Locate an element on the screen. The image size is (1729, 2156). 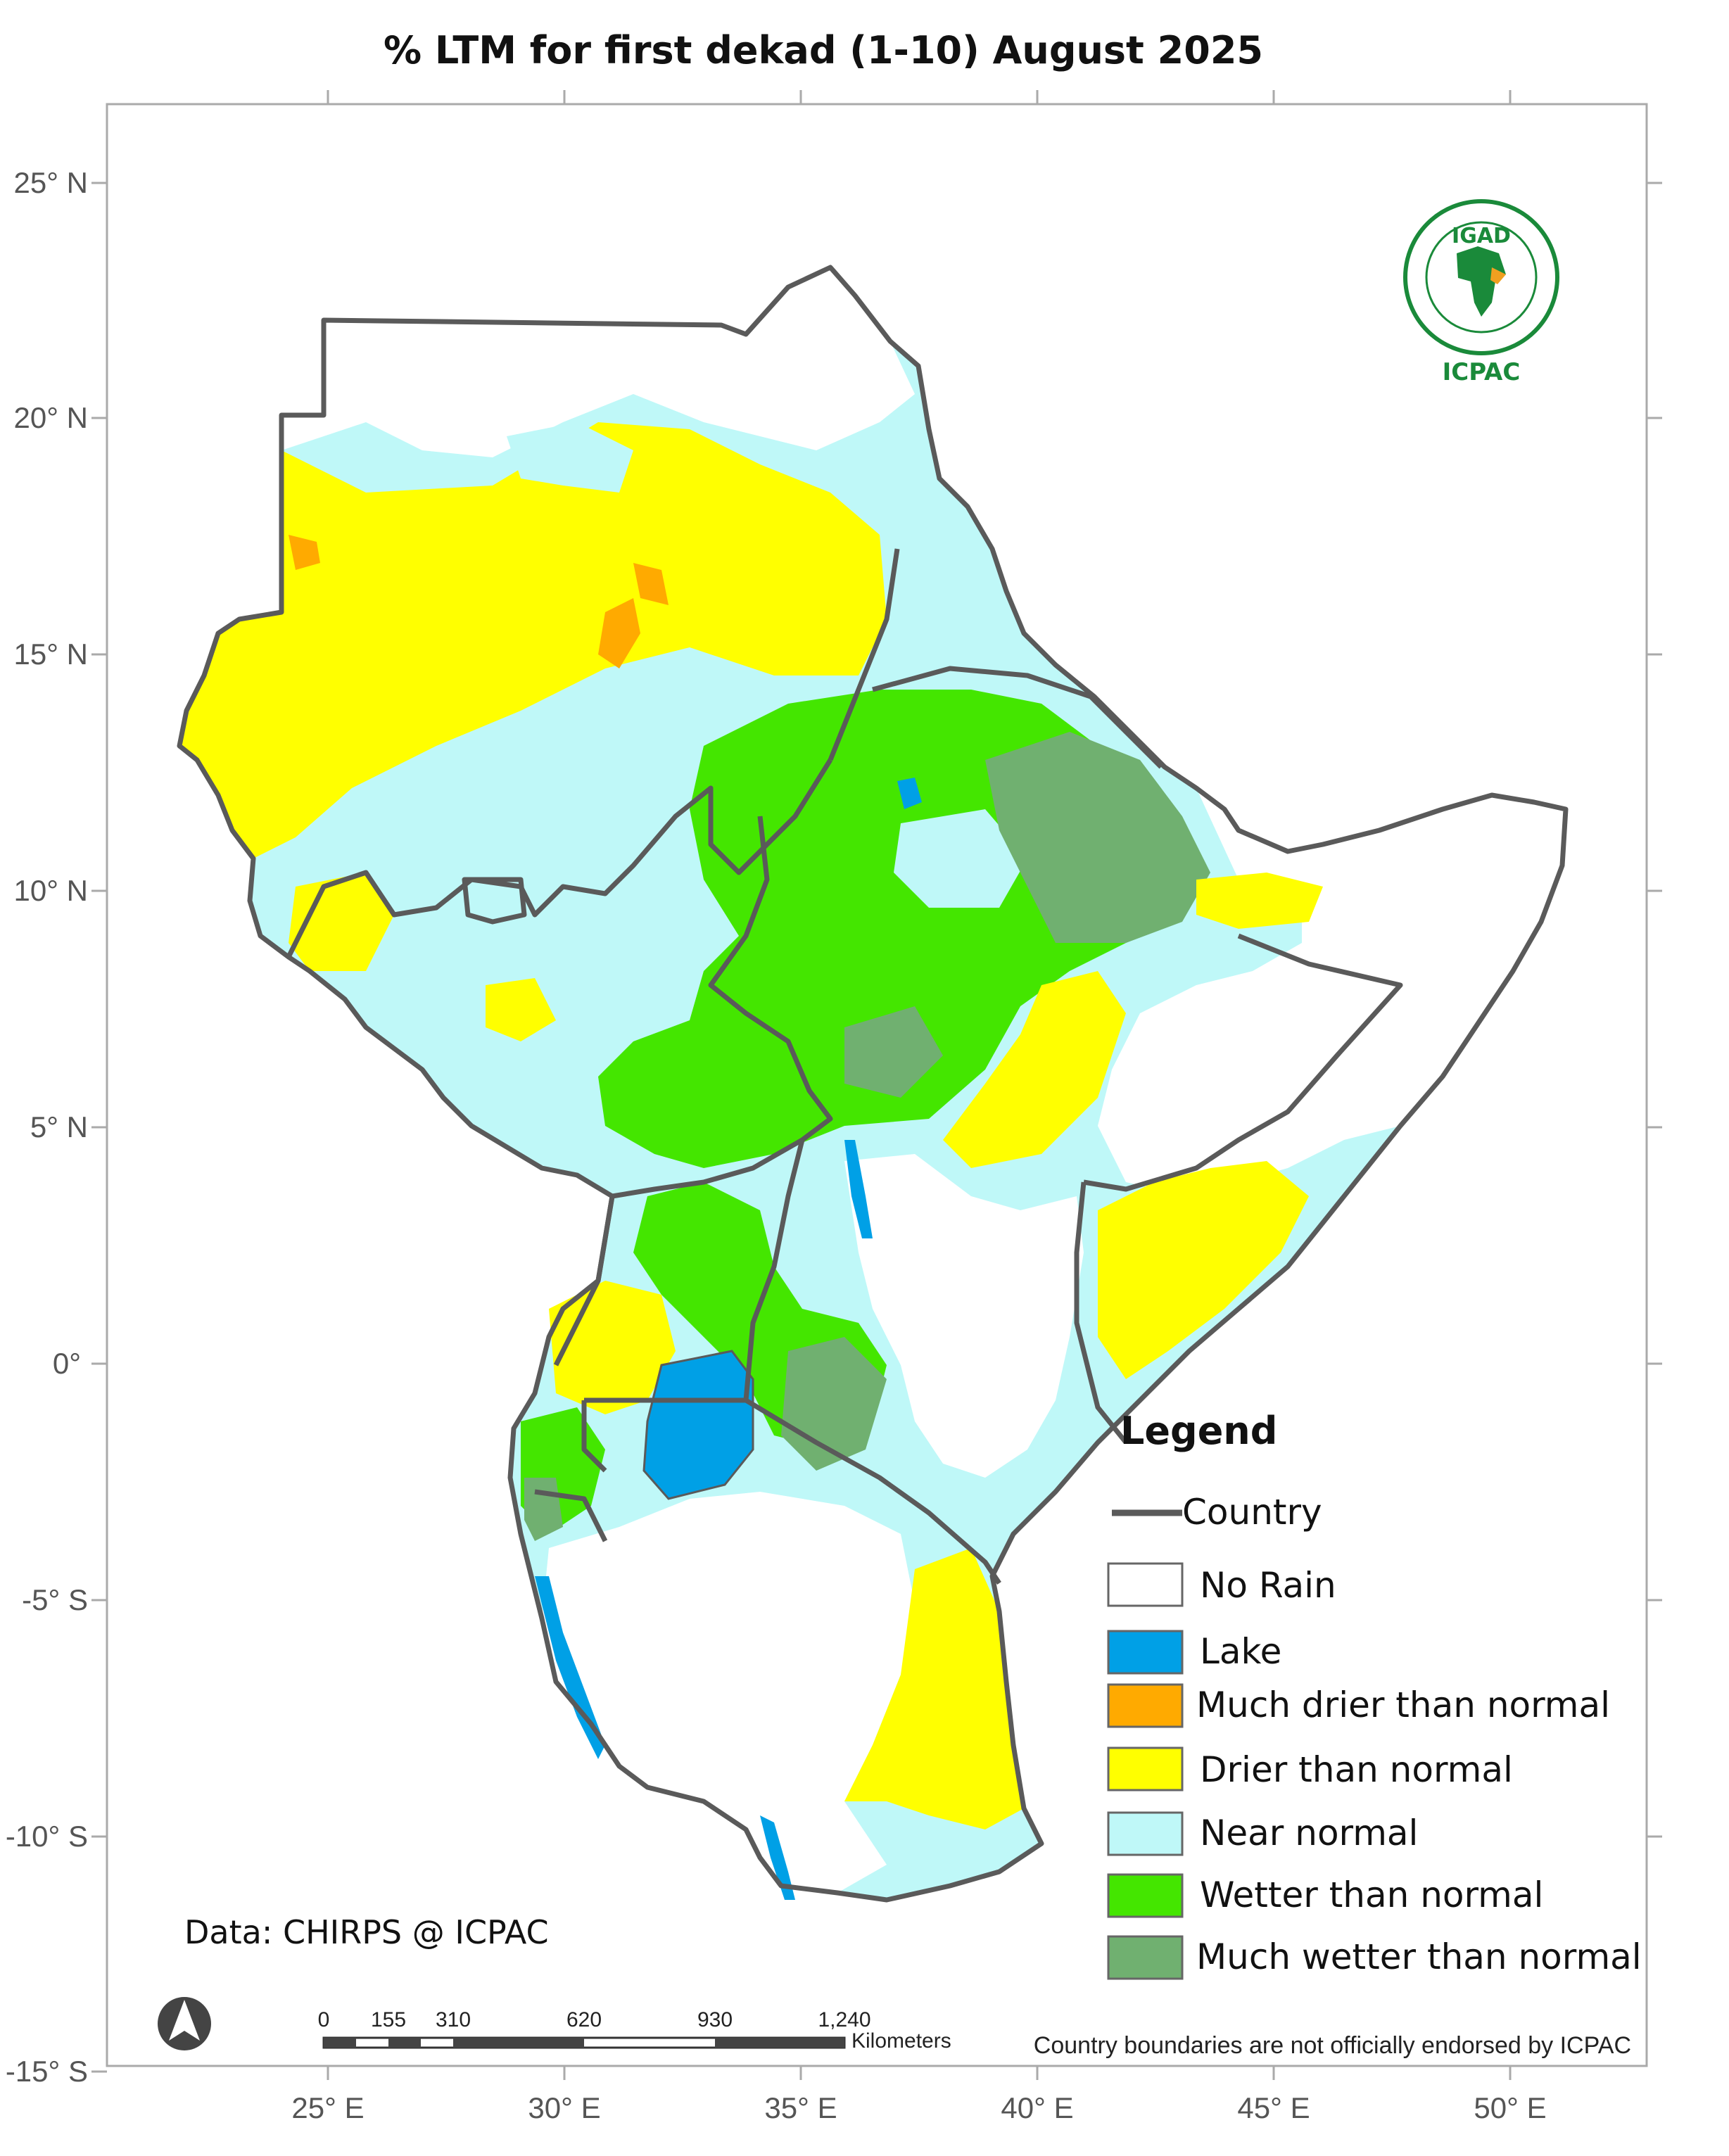
legend-label-lake: Lake is located at coordinates (1240, 1651).